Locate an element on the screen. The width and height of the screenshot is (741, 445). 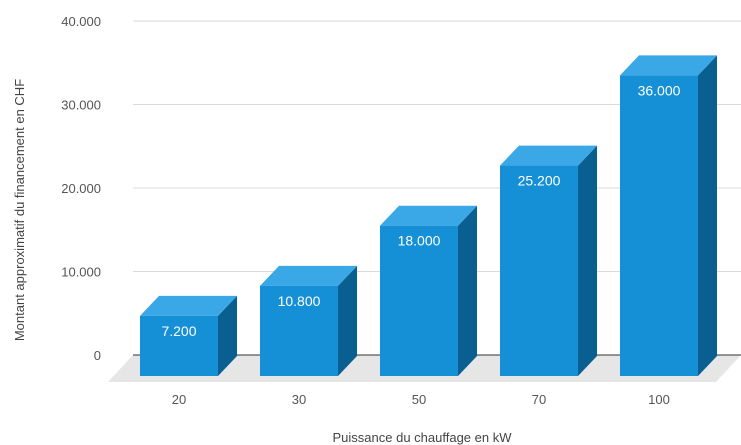
bar-value-label: 25.200 is located at coordinates (539, 181).